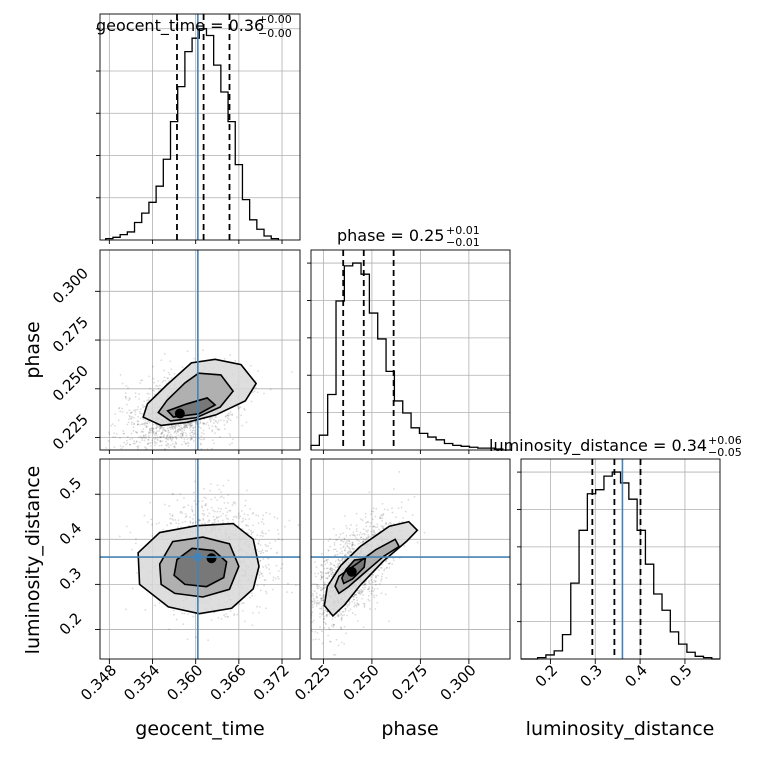  What do you see at coordinates (198, 568) in the screenshot?
I see `contour-line` at bounding box center [198, 568].